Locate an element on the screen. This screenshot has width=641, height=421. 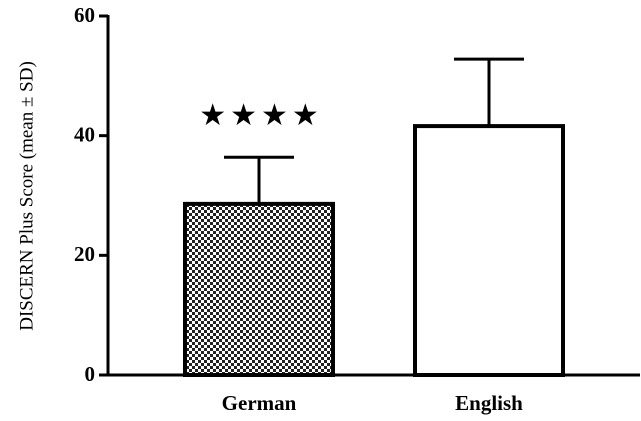
x-tick-label: English is located at coordinates (489, 403).